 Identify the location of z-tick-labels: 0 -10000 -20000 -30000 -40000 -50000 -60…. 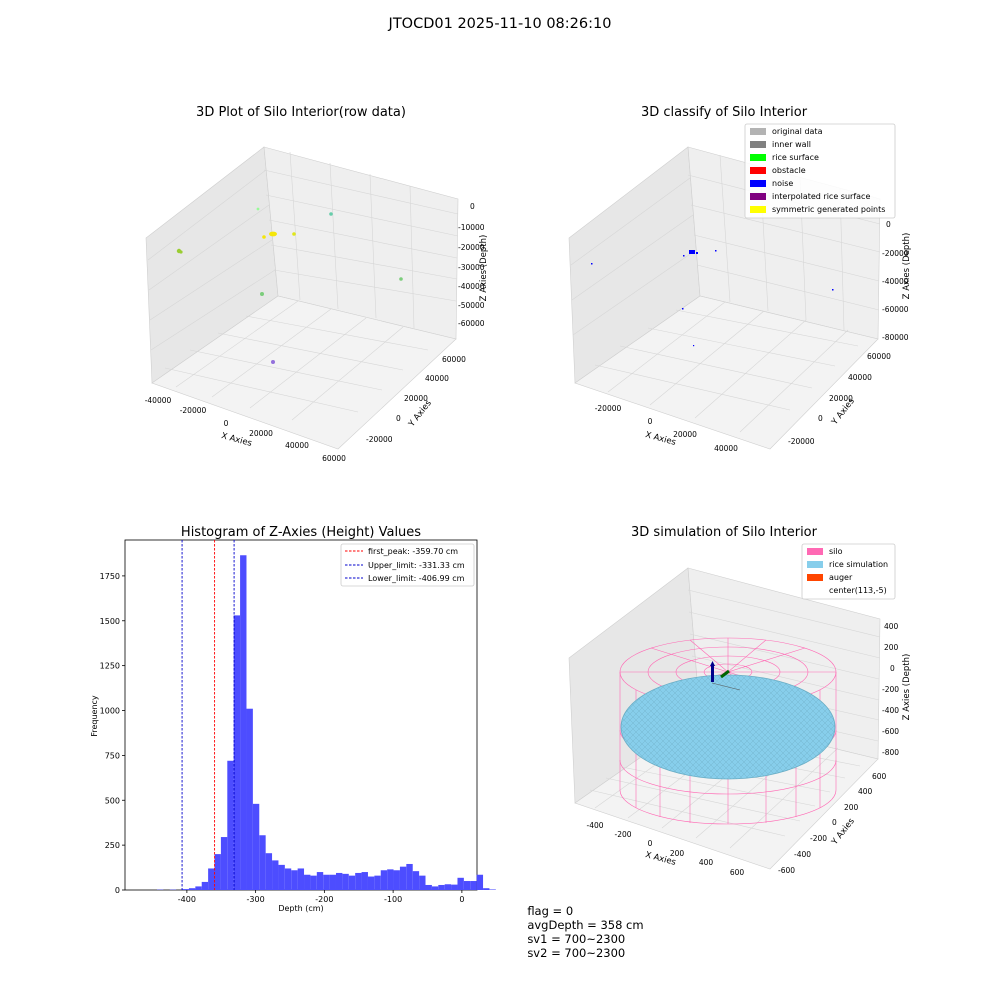
(471, 265).